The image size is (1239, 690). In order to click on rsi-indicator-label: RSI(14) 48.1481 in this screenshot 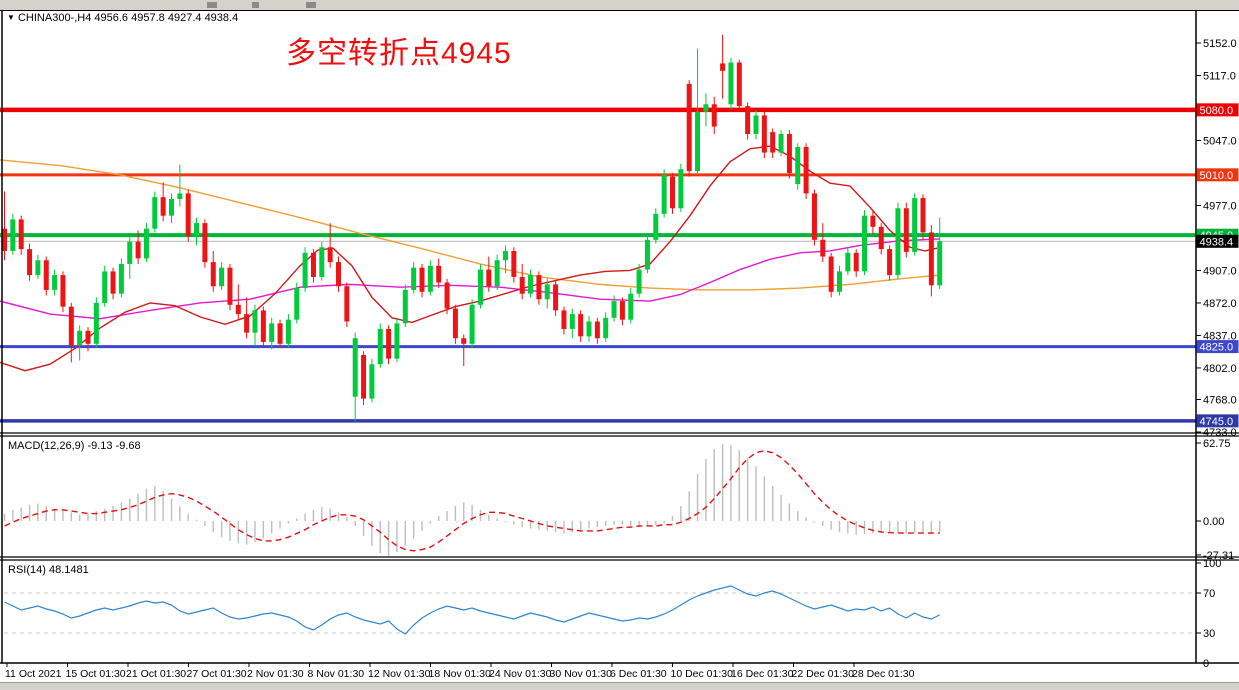, I will do `click(48, 570)`.